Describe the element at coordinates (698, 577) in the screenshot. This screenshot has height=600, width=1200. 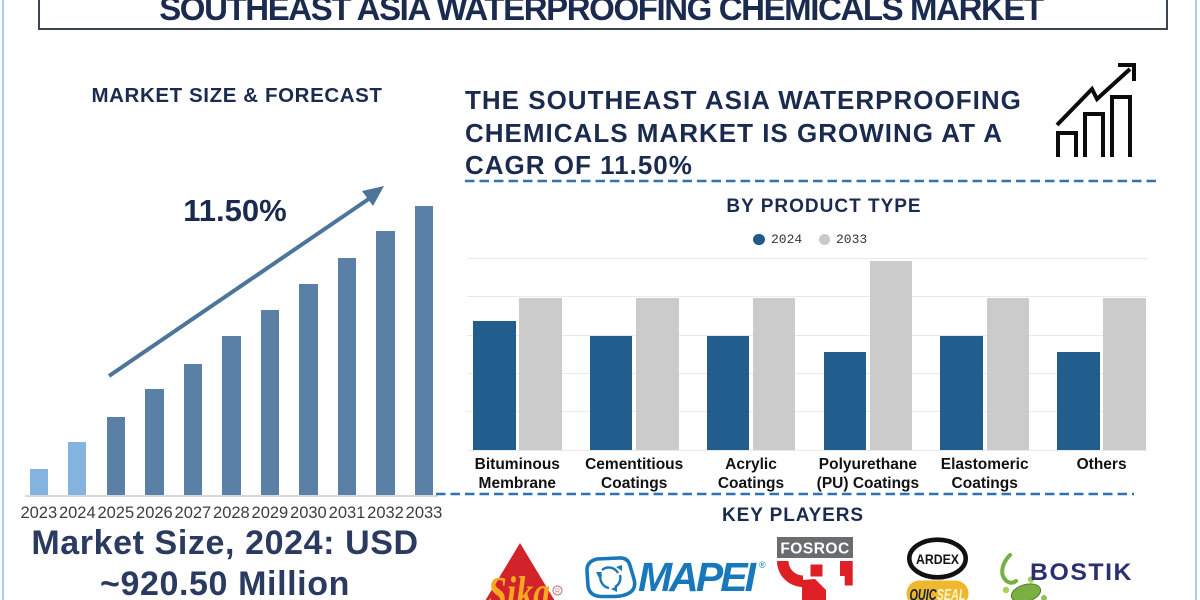
I see `svg-text: MAPEI` at that location.